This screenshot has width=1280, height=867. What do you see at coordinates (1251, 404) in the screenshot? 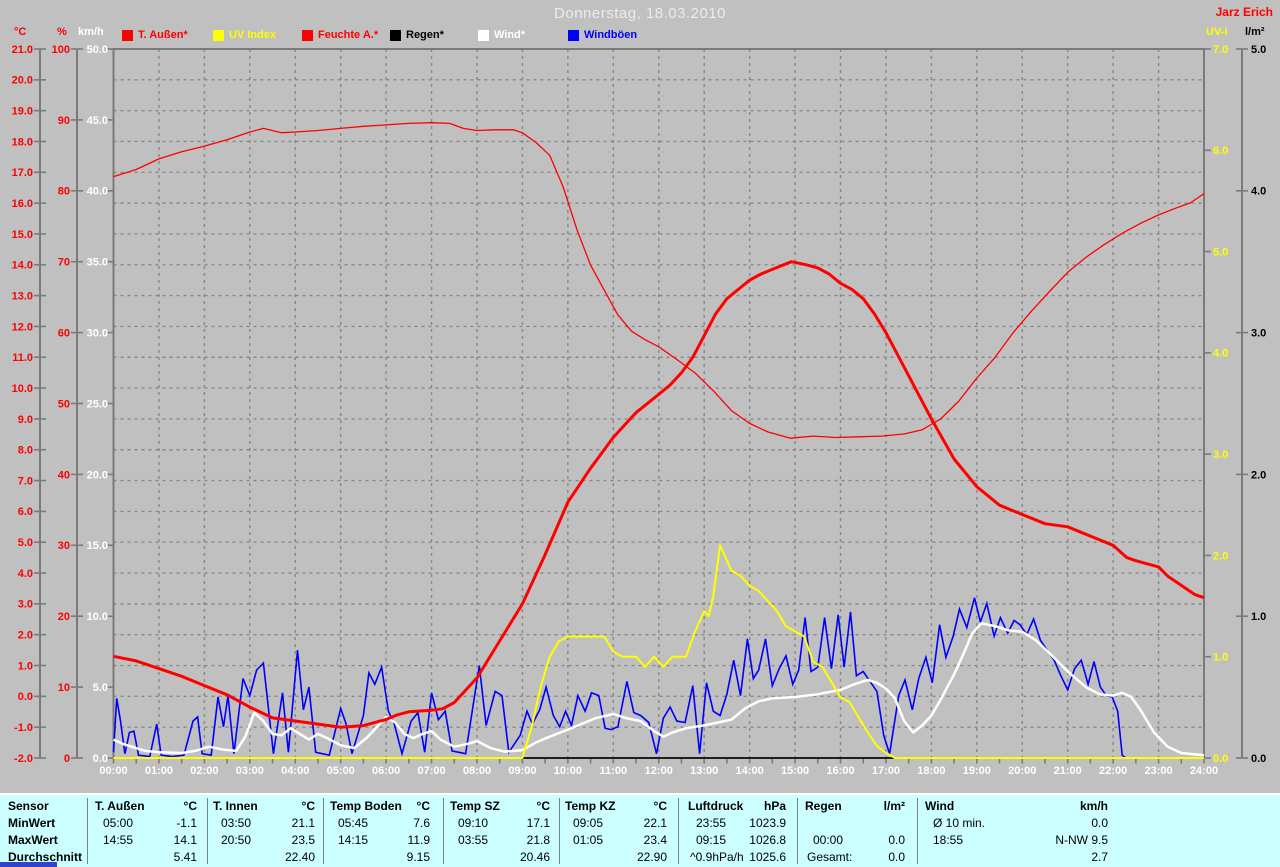
I see `axis-lm2: 5.0 4.0 3.0 2.0 1.0 0.0` at bounding box center [1251, 404].